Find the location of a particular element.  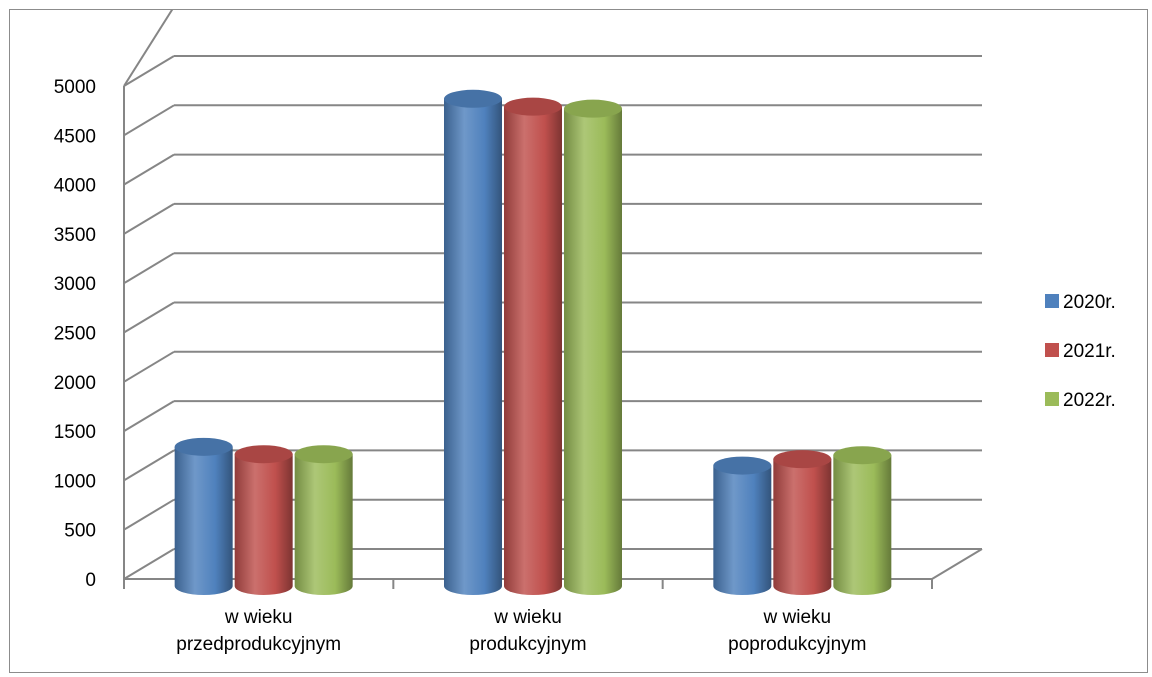

y-tick-label: 3000 is located at coordinates (75, 284).